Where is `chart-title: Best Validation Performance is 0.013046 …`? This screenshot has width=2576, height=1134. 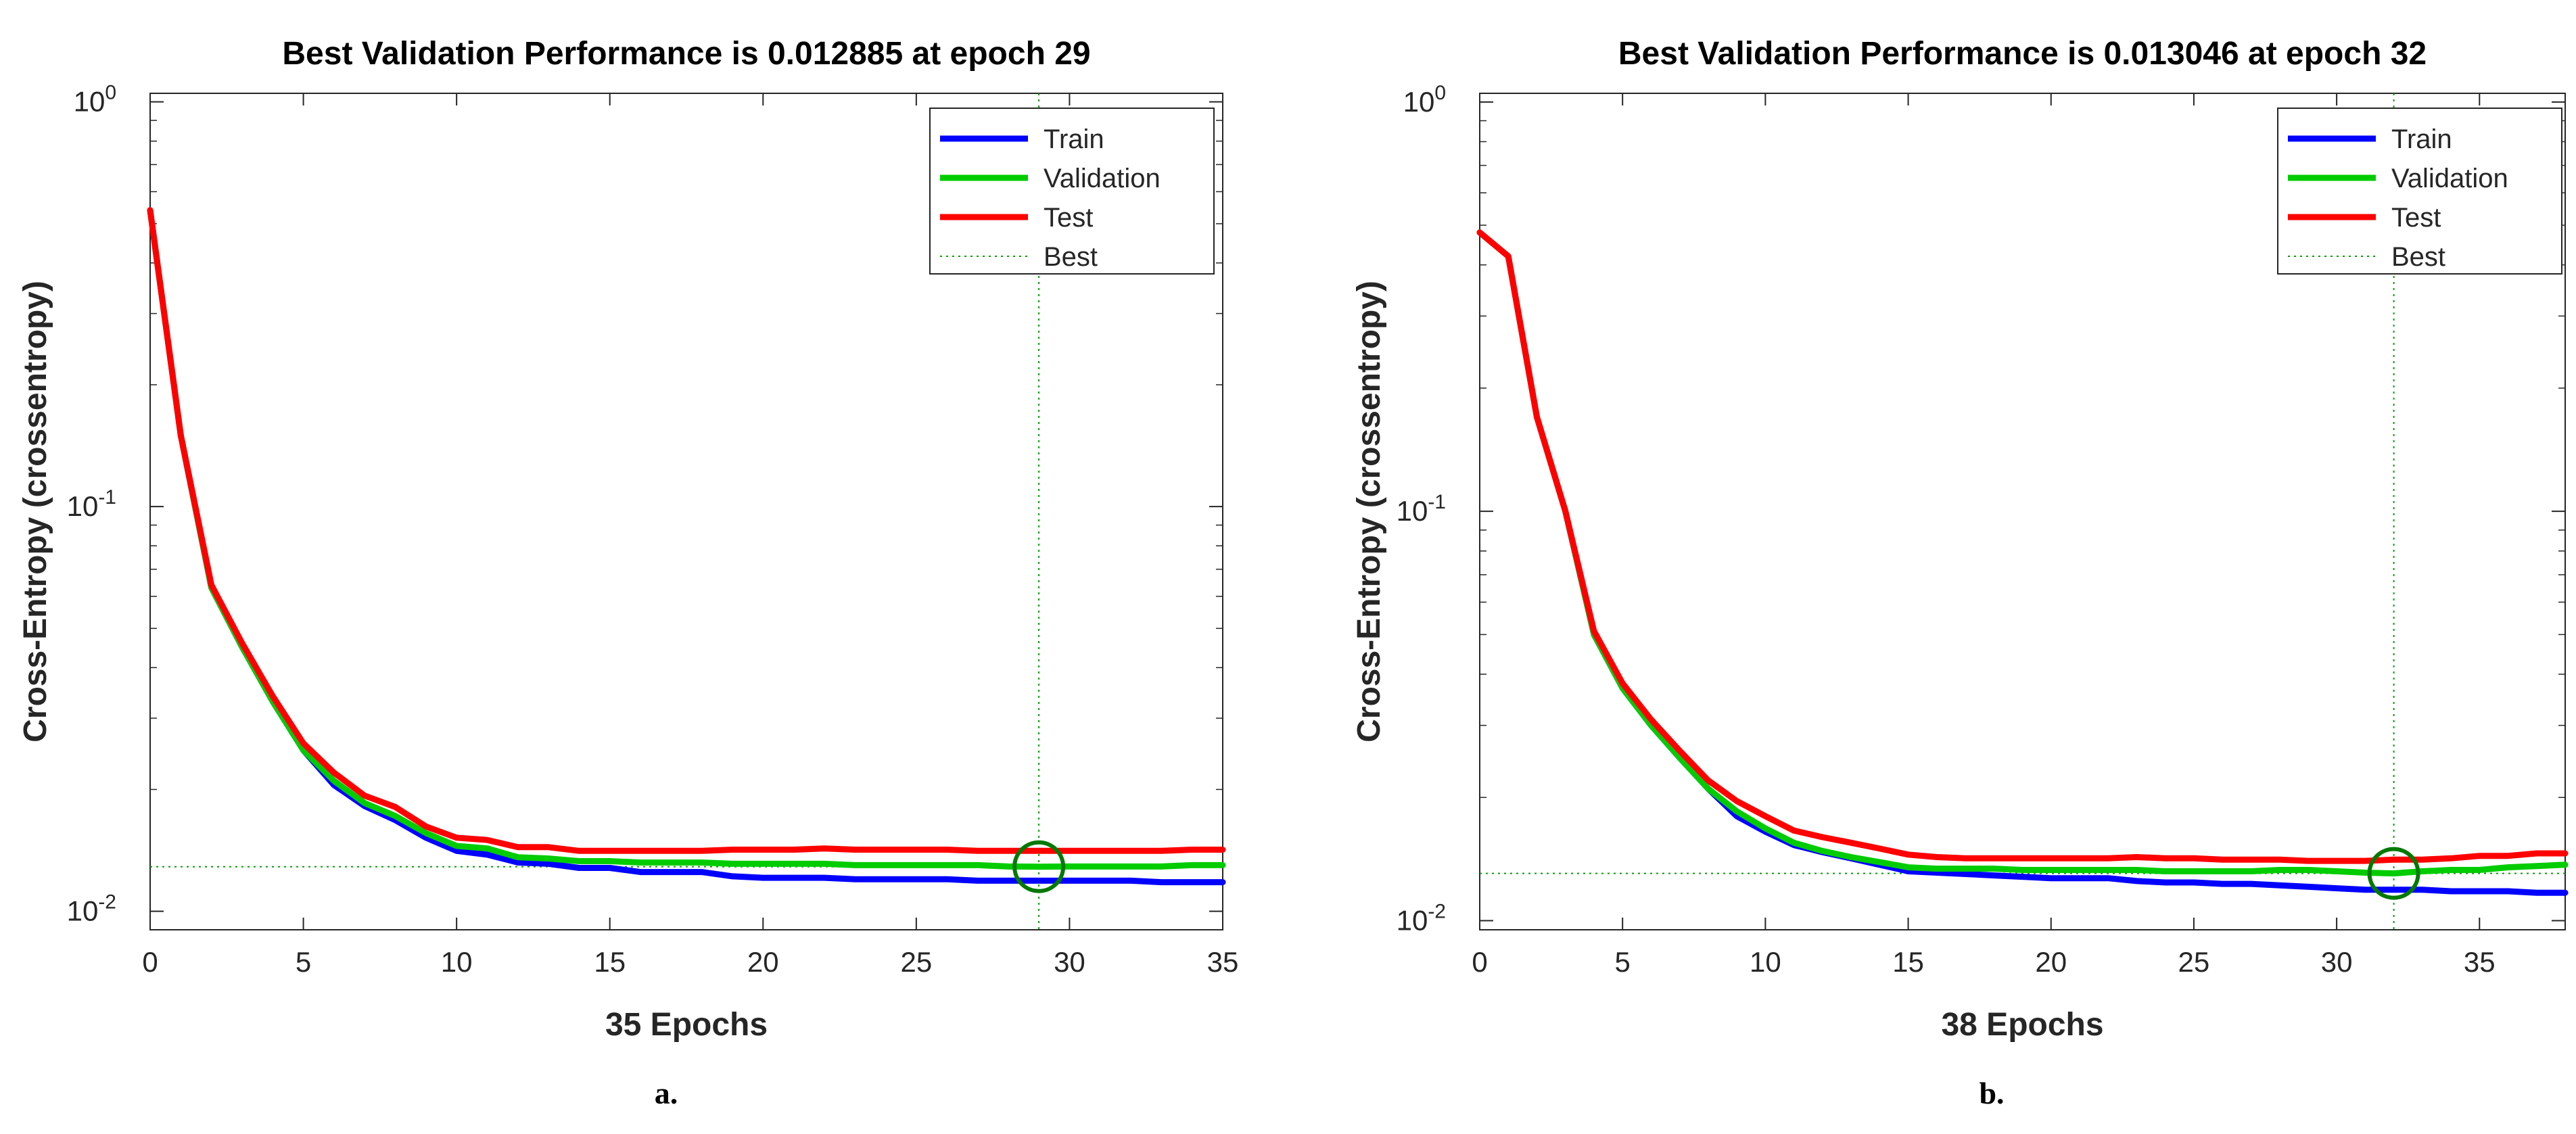 chart-title: Best Validation Performance is 0.013046 … is located at coordinates (2022, 54).